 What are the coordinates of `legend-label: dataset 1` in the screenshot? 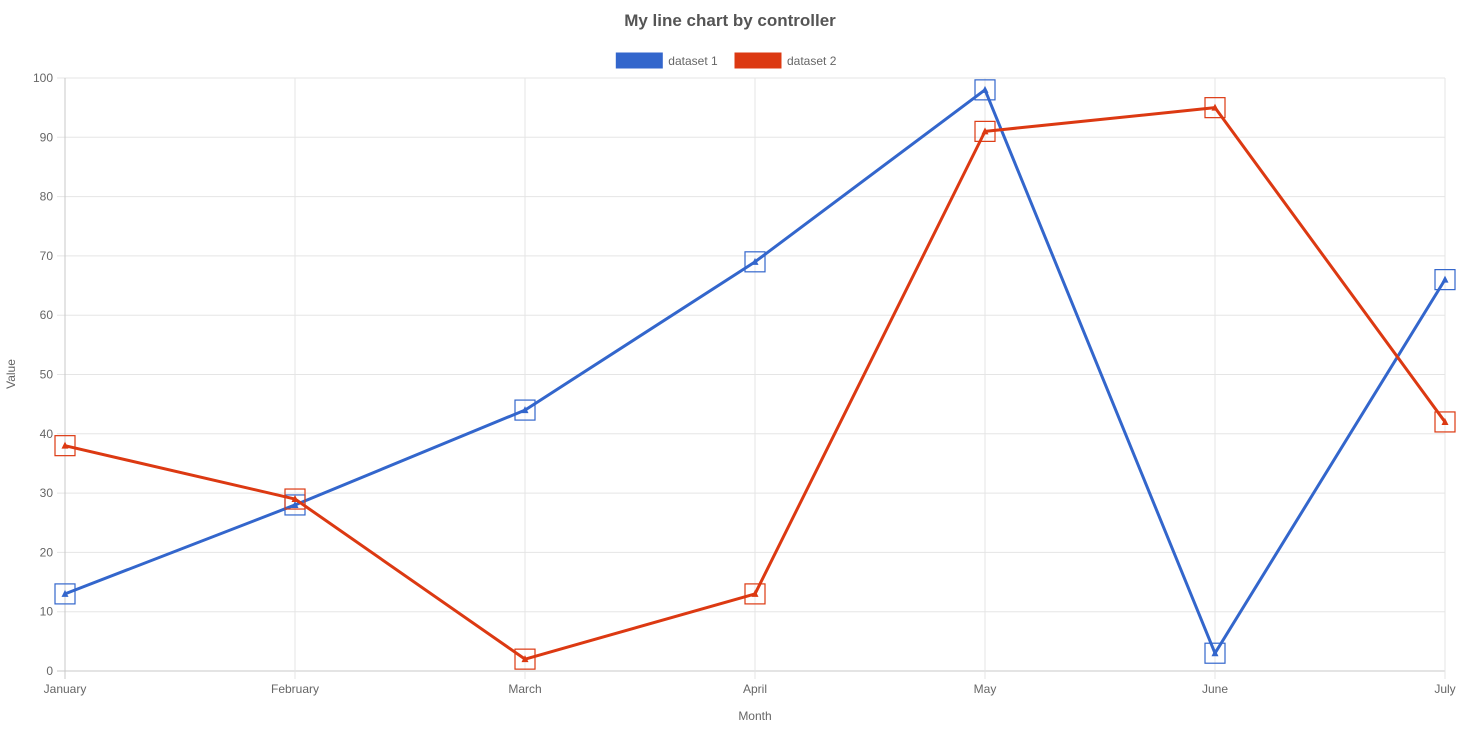 It's located at (693, 61).